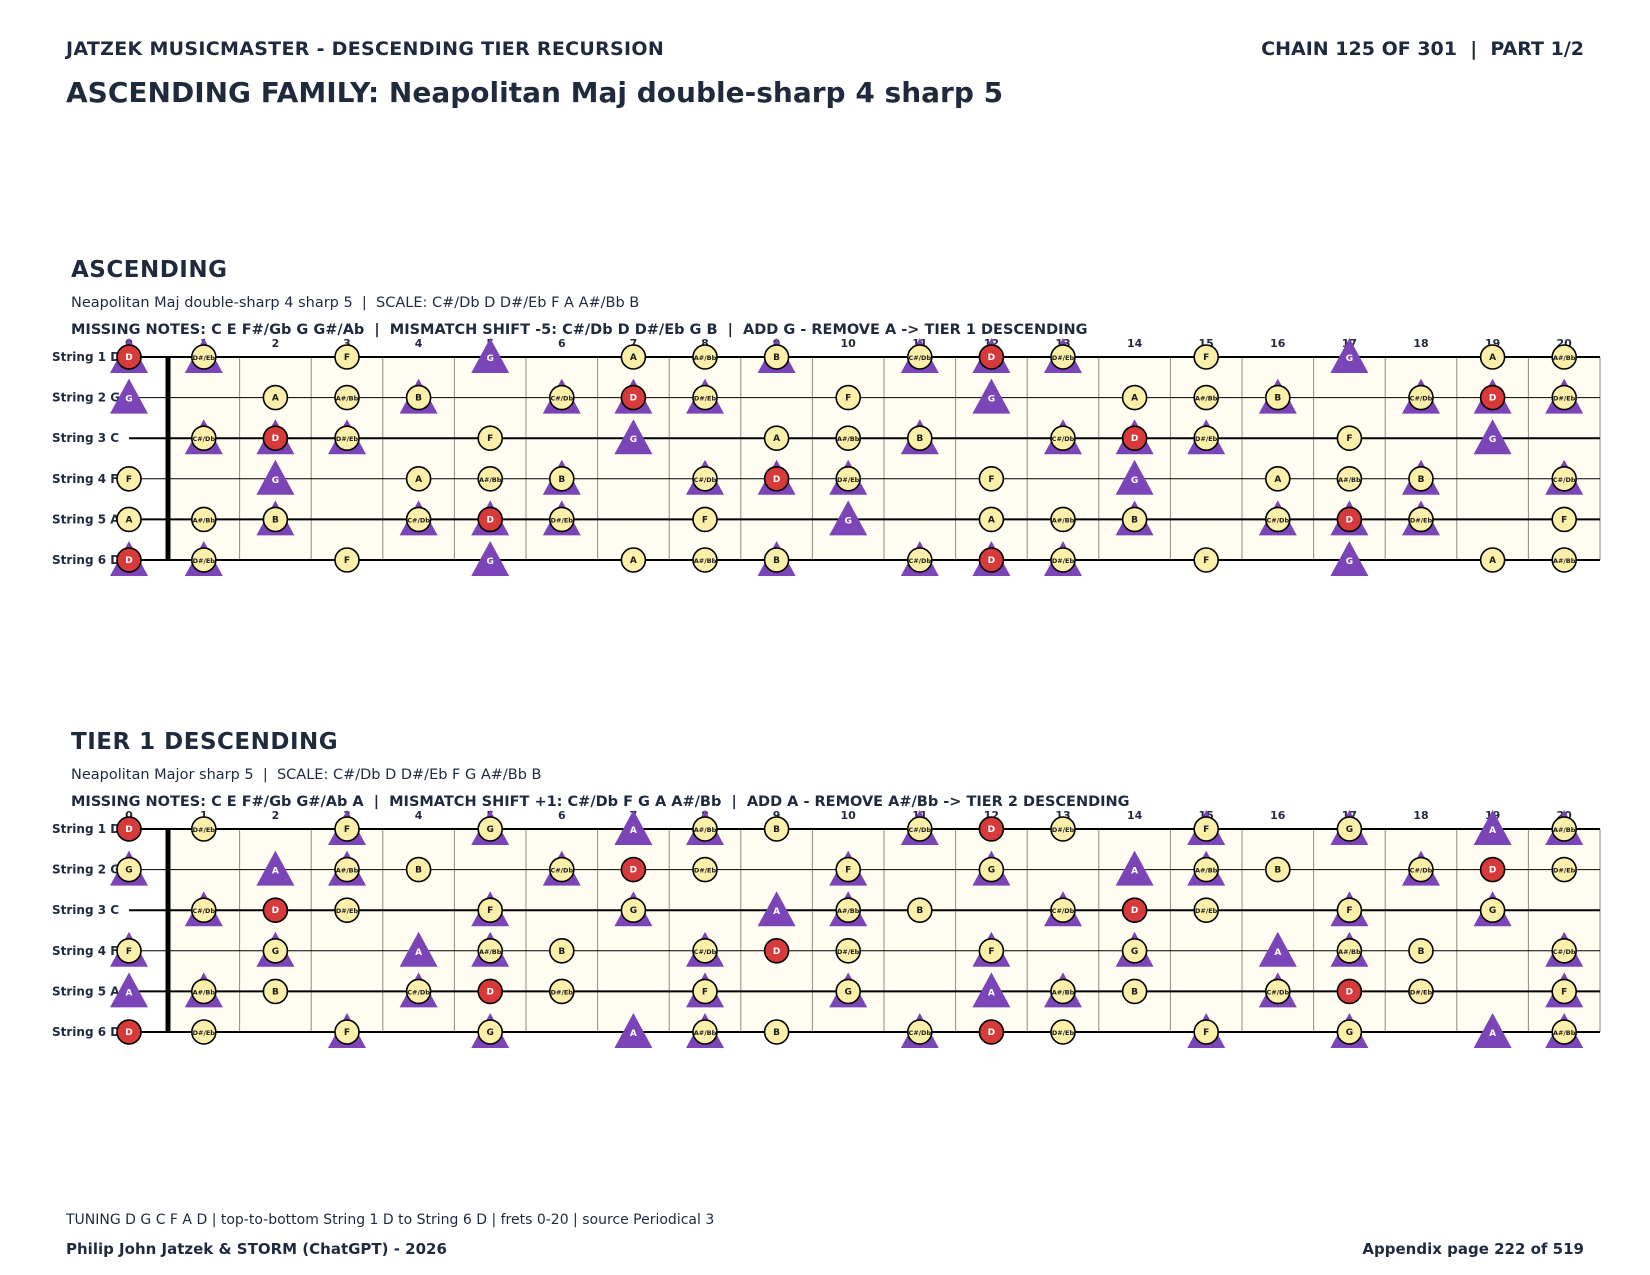 The height and width of the screenshot is (1275, 1650). What do you see at coordinates (275, 992) in the screenshot?
I see `note-label: B` at bounding box center [275, 992].